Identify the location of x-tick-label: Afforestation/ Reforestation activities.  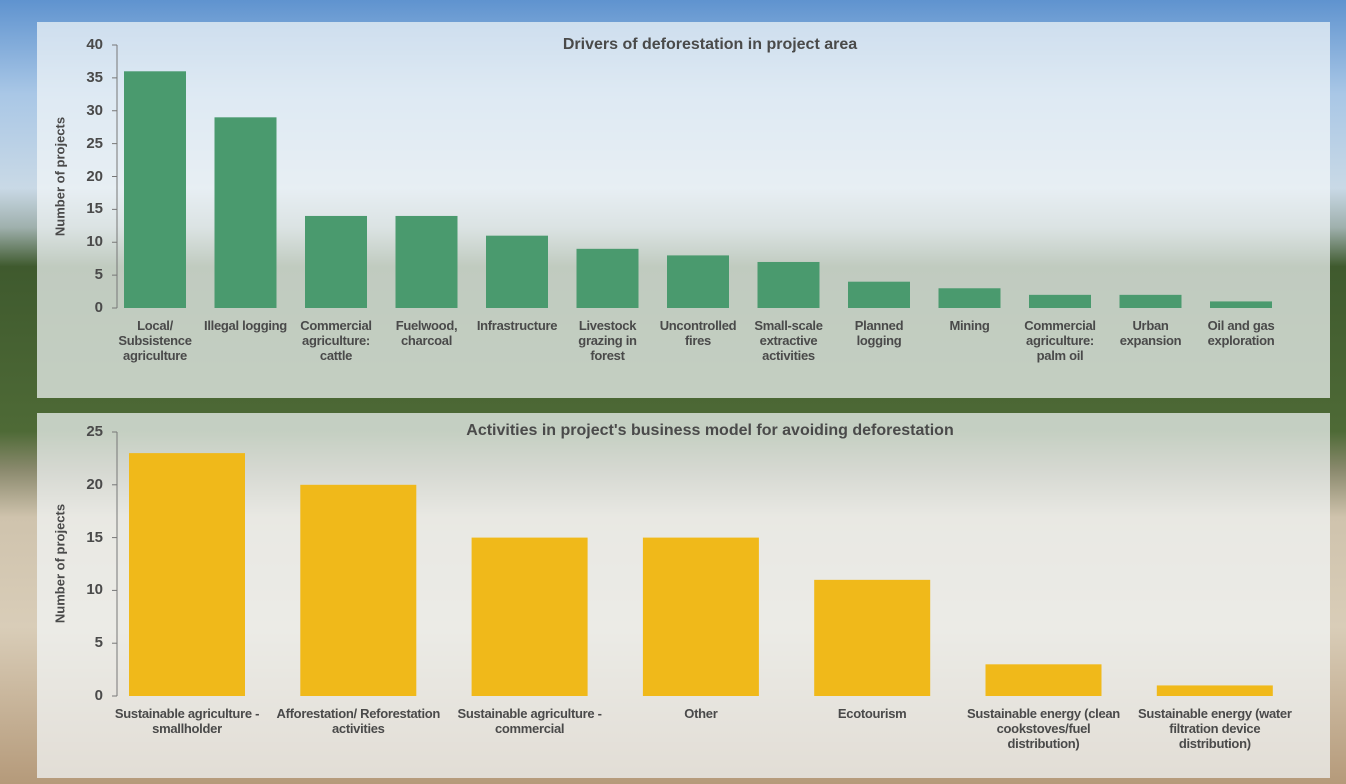
(358, 721).